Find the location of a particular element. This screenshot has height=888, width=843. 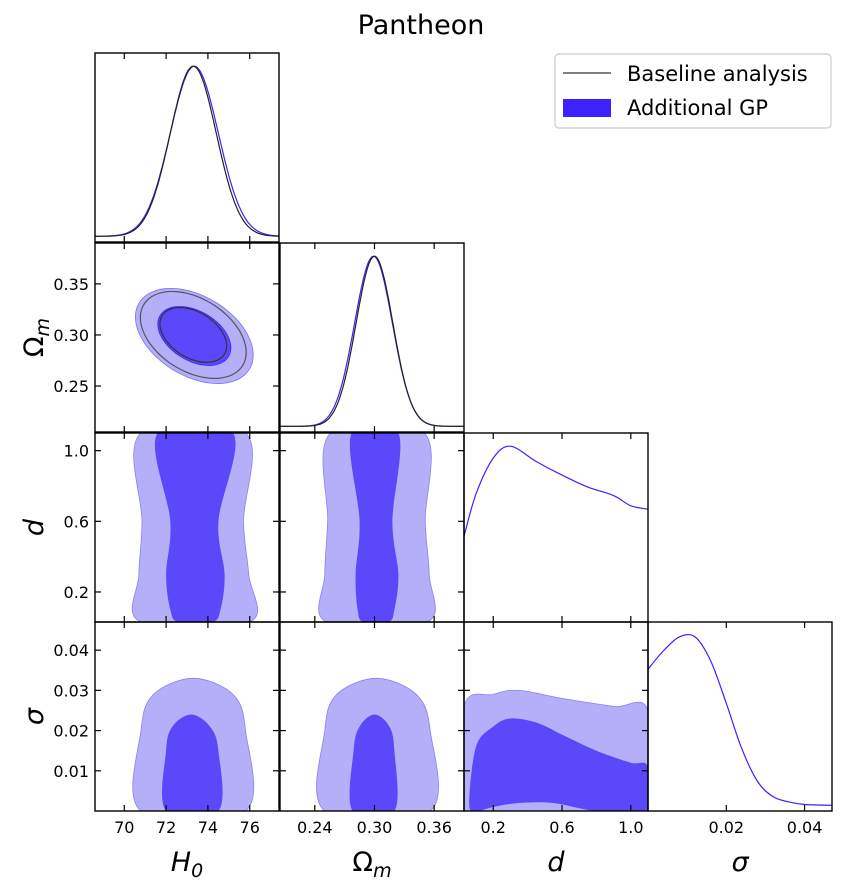

legend: Baseline analysis Additional GP is located at coordinates (693, 91).